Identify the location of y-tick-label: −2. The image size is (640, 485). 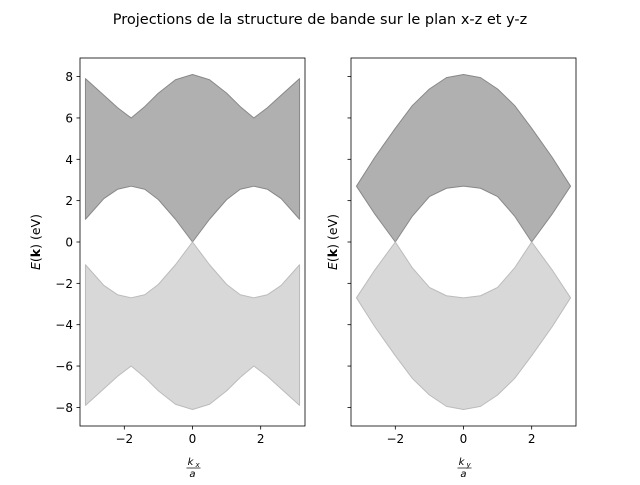
(64, 284).